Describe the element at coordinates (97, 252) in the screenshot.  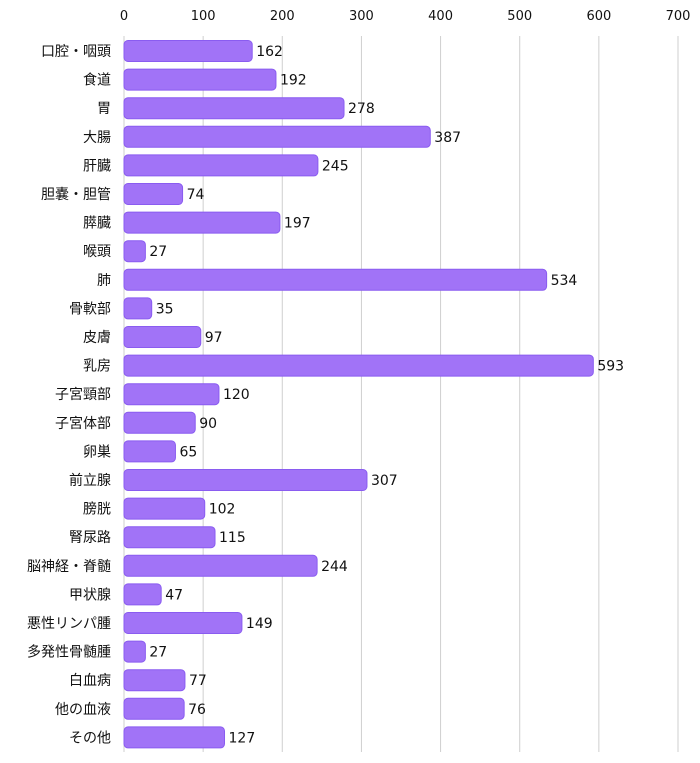
I see `category-label: 喉頭` at that location.